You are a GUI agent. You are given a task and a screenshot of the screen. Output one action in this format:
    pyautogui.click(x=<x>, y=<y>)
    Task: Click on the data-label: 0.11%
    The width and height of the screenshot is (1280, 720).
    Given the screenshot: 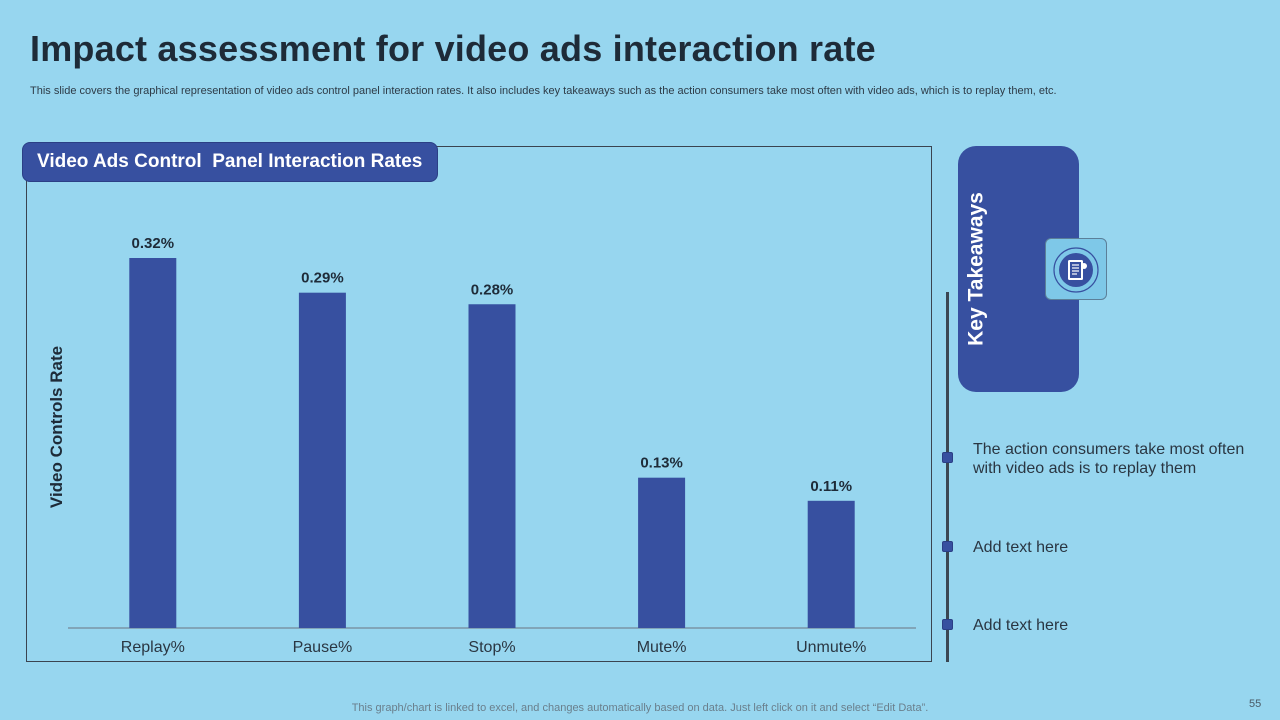 What is the action you would take?
    pyautogui.click(x=831, y=486)
    